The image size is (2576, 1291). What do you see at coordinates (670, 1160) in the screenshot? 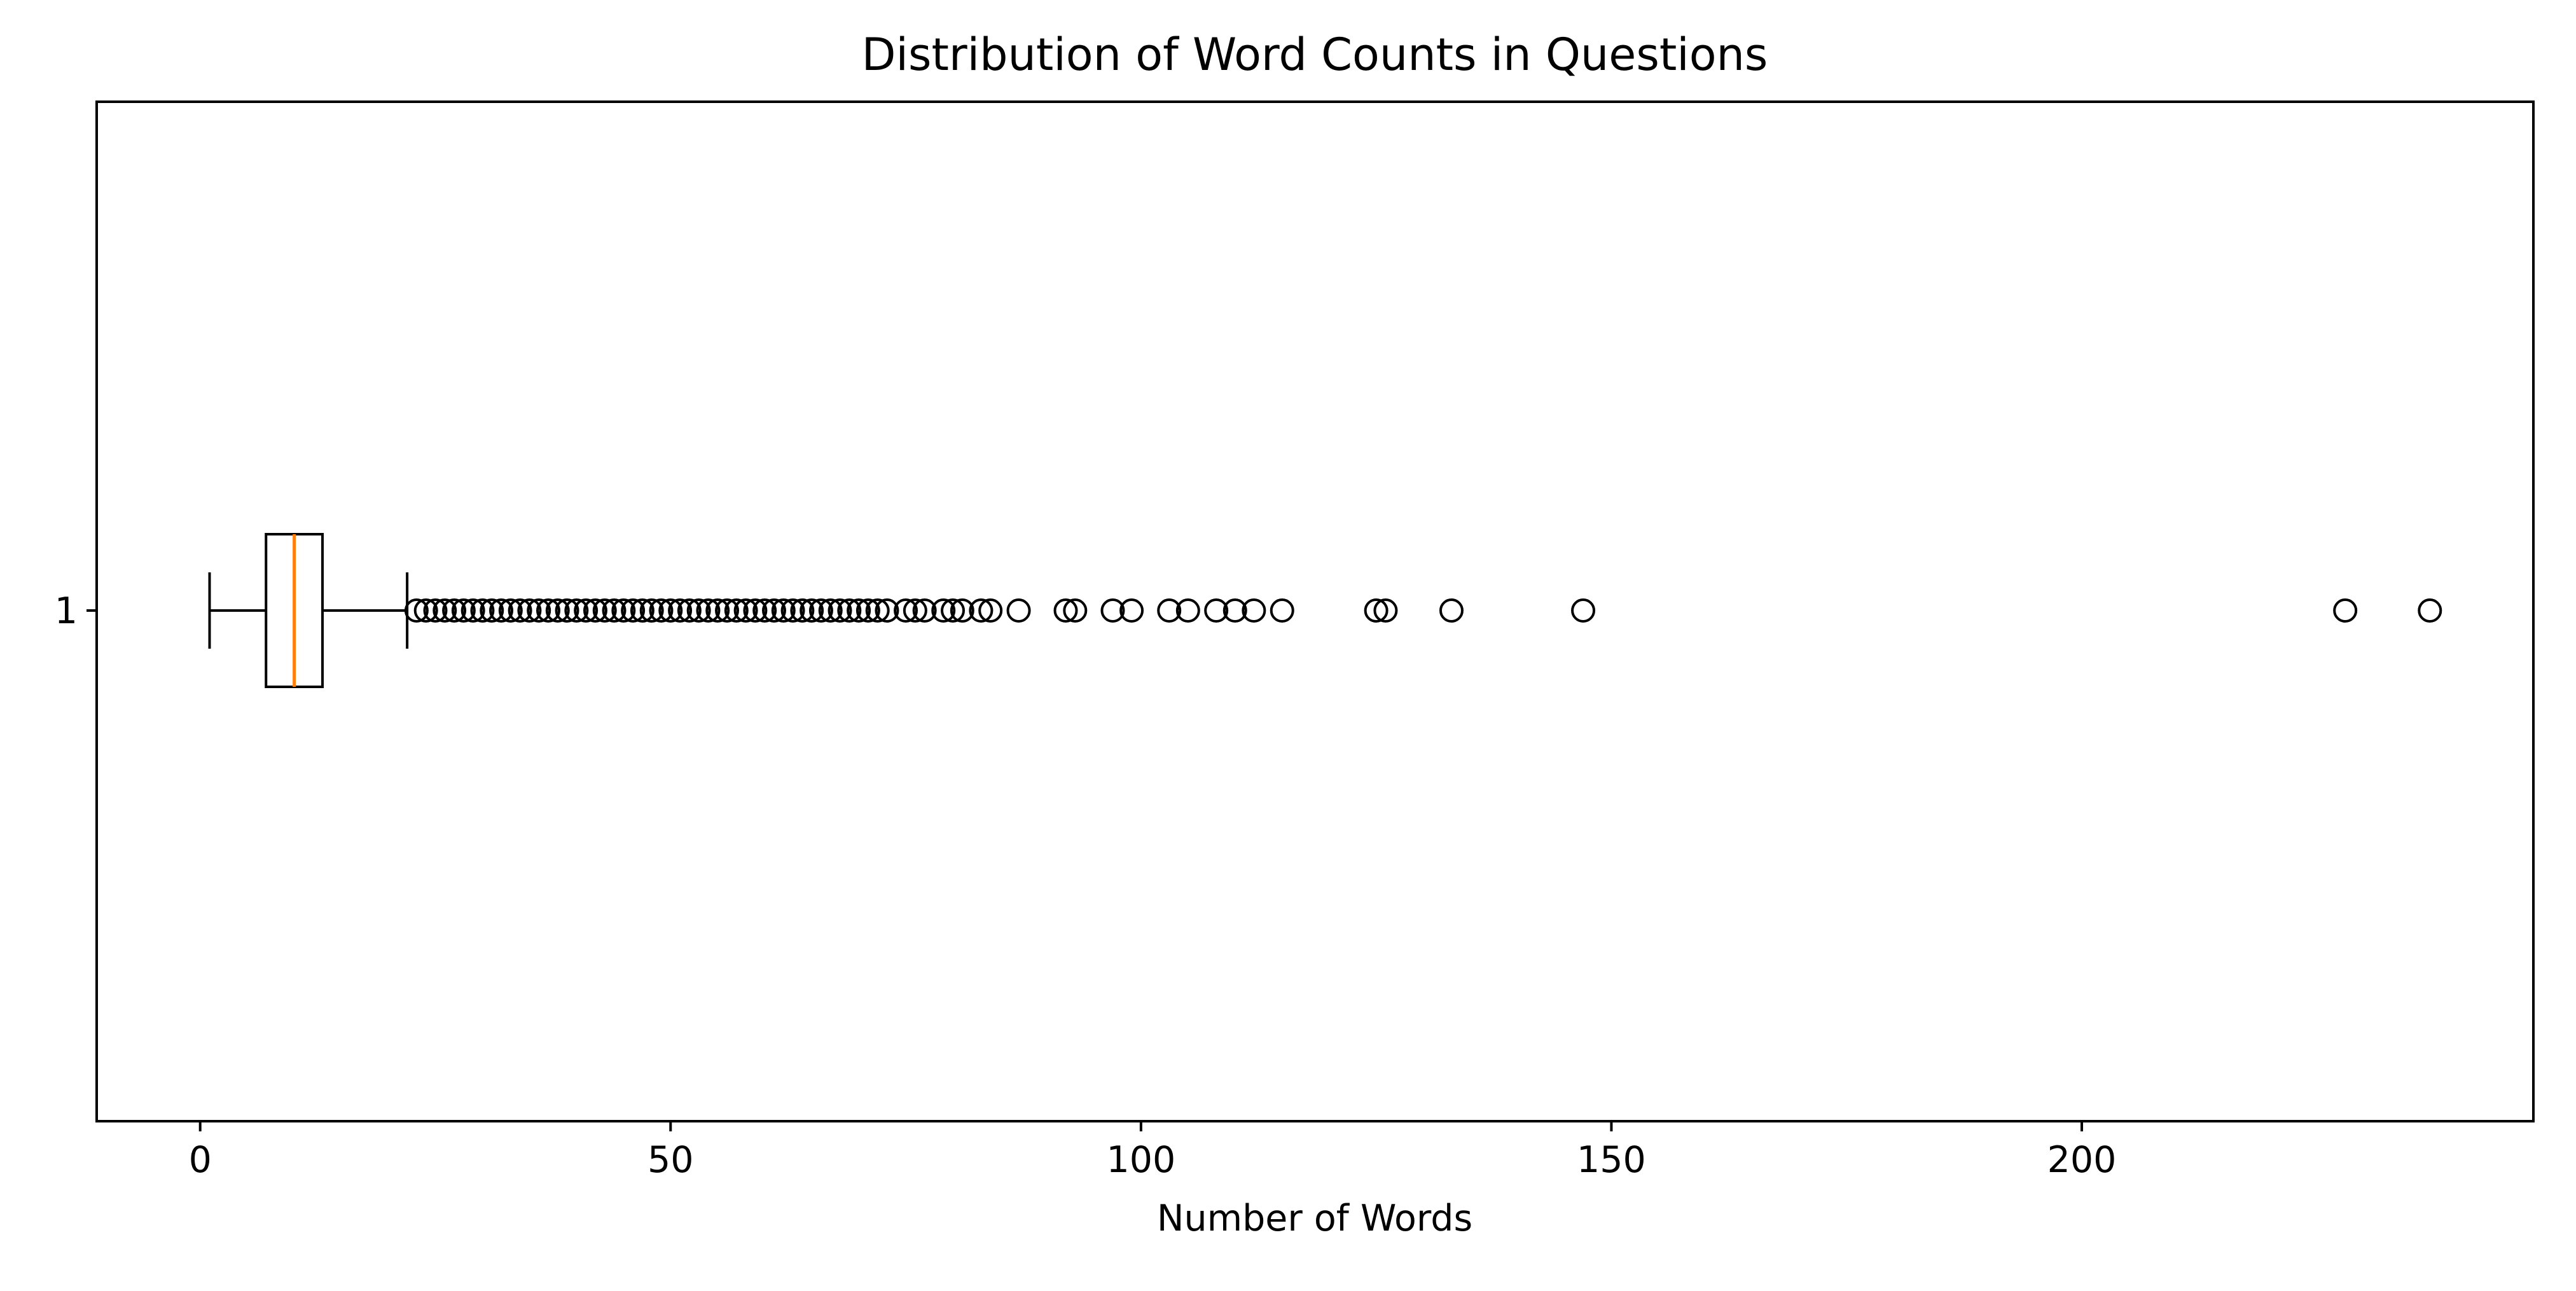
I see `x-tick-label: 50` at bounding box center [670, 1160].